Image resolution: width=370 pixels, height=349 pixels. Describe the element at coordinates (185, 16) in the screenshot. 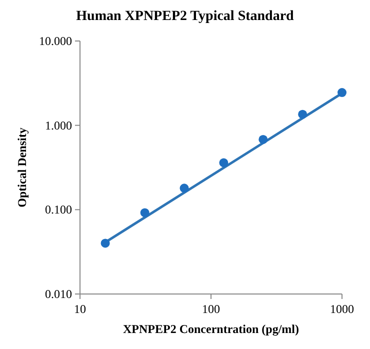

I see `chart-title: Human XPNPEP2 Typical Standard` at that location.